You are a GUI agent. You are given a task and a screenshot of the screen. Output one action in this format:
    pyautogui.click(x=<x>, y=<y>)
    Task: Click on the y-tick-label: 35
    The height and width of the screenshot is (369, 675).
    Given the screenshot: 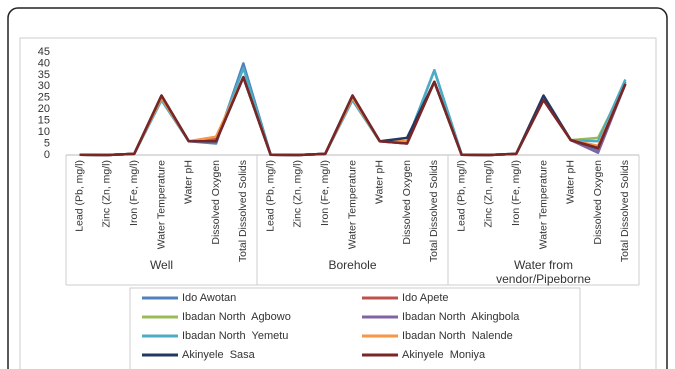 What is the action you would take?
    pyautogui.click(x=44, y=75)
    